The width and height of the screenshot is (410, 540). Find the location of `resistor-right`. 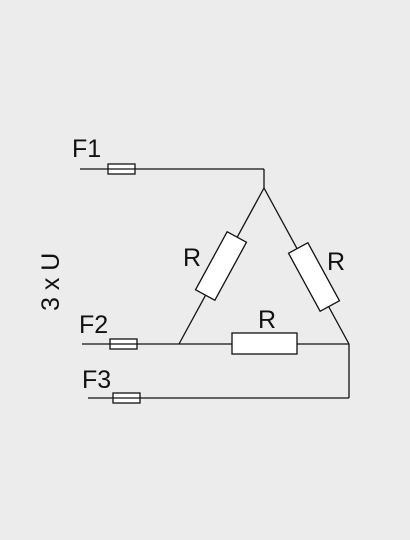

resistor-right is located at coordinates (314, 277).